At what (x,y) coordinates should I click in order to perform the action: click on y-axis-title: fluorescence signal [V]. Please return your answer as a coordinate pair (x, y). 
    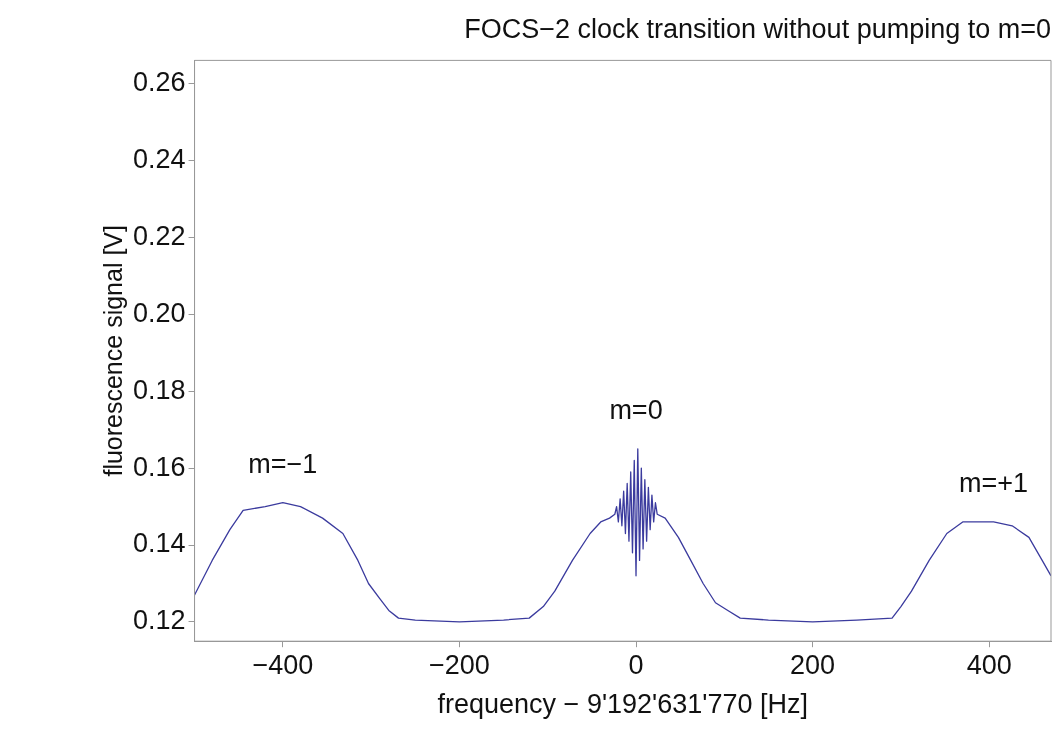
    Looking at the image, I should click on (112, 351).